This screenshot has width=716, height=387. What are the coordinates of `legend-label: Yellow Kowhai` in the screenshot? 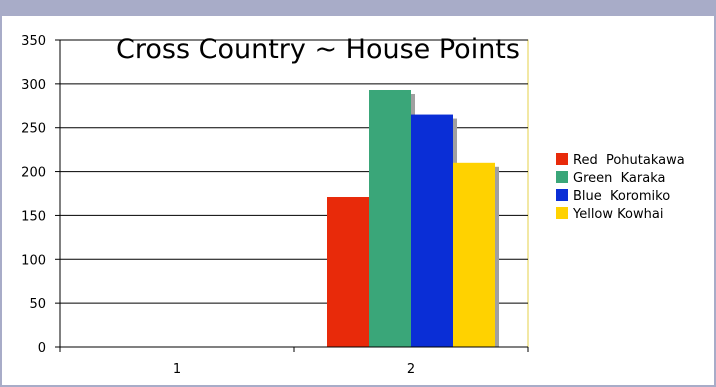 It's located at (617, 214).